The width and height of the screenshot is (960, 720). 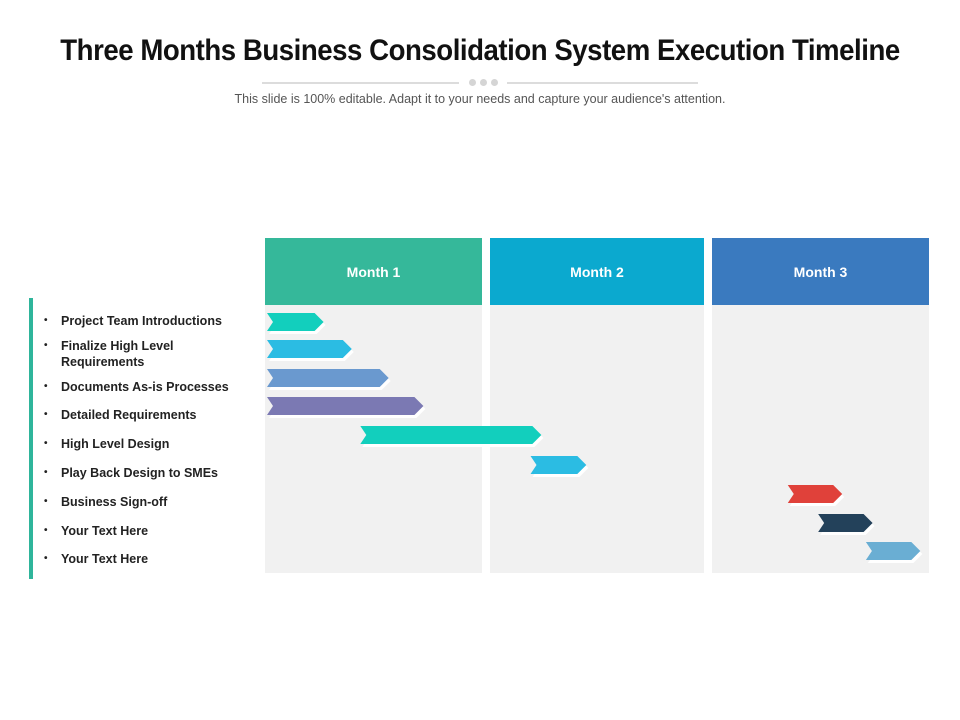 I want to click on month-3-column, so click(x=820, y=439).